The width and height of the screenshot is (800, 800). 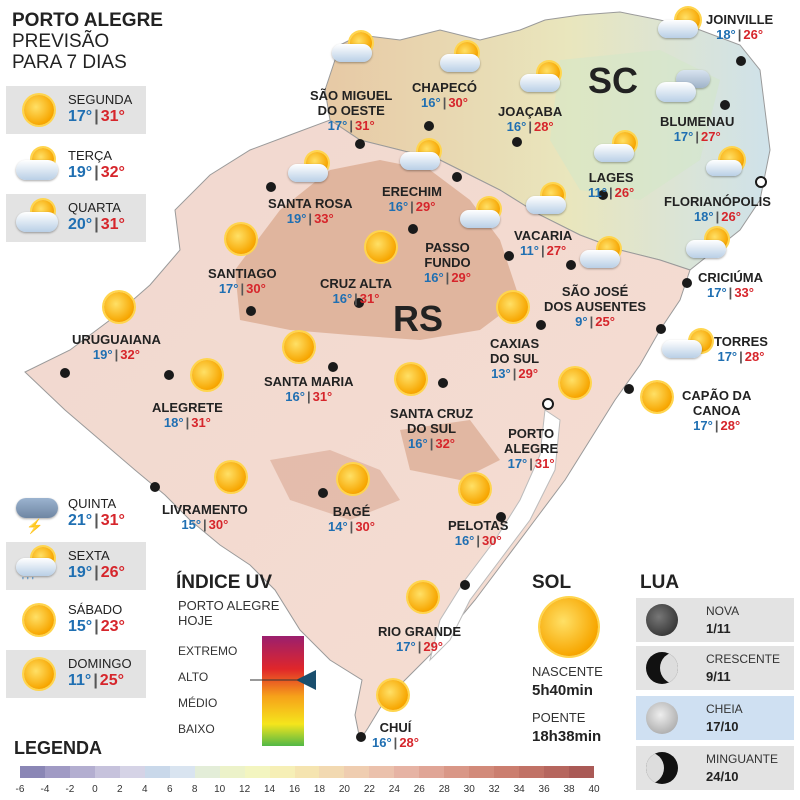 What do you see at coordinates (717, 410) in the screenshot?
I see `city-label: CAPÃO DA CANOA 17° | 28°` at bounding box center [717, 410].